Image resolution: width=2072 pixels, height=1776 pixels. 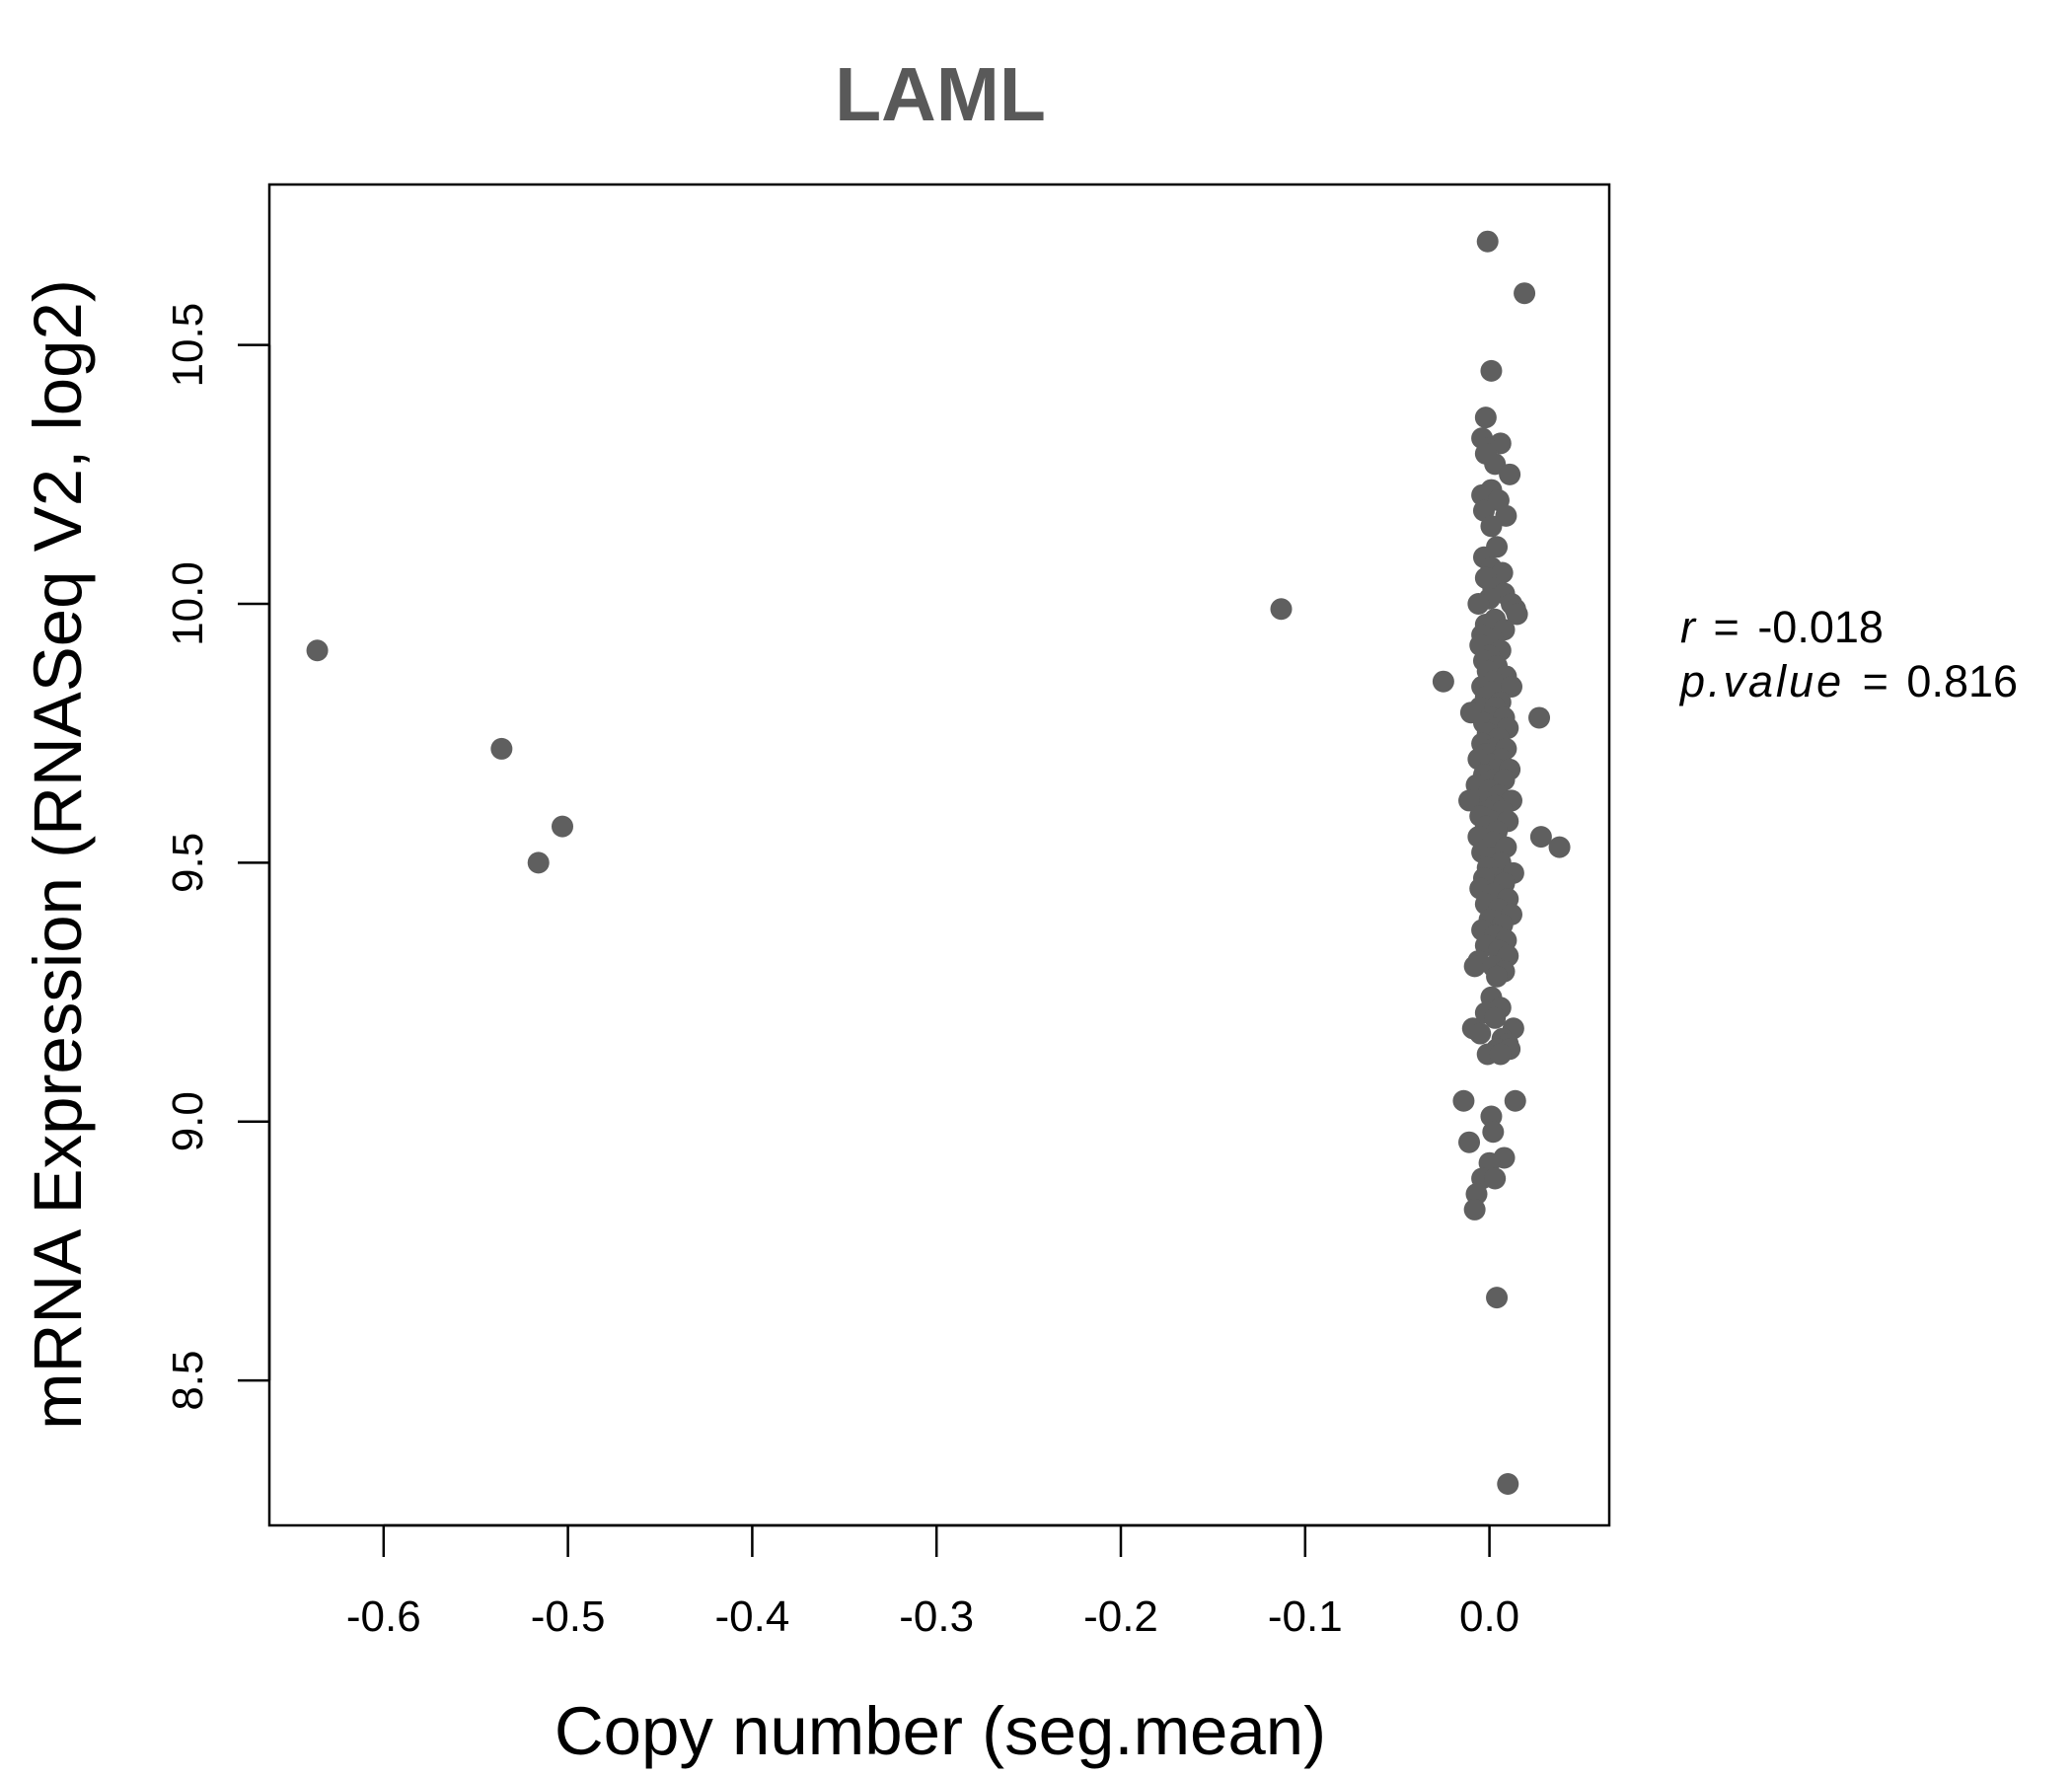 What do you see at coordinates (941, 1731) in the screenshot?
I see `x-axis-label: Copy number (seg.mean)` at bounding box center [941, 1731].